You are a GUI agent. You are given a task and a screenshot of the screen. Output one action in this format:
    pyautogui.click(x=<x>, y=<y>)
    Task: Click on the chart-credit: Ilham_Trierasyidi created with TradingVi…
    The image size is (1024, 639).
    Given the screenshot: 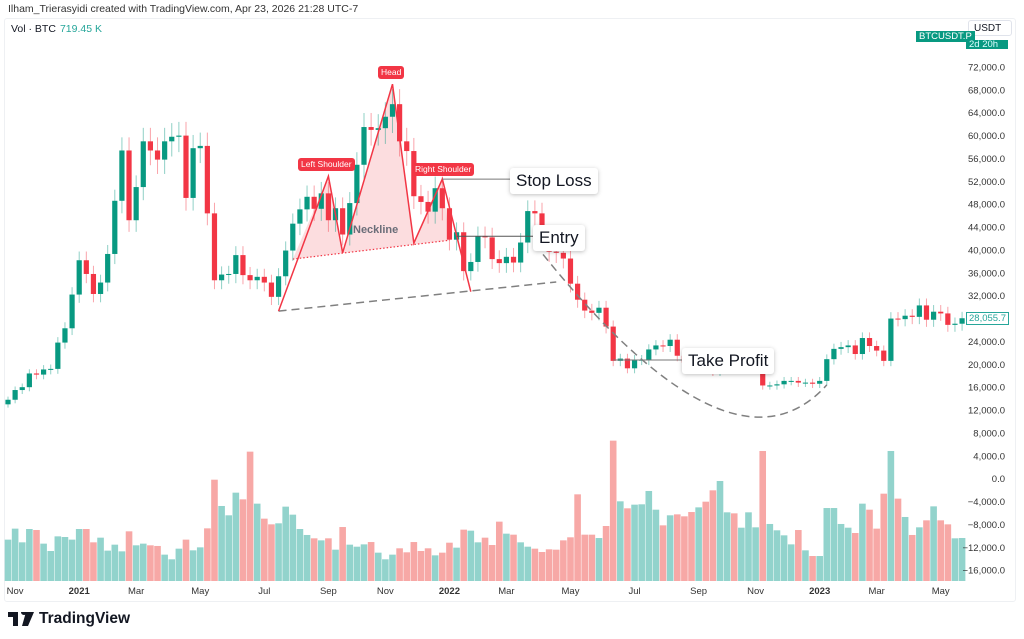 What is the action you would take?
    pyautogui.click(x=183, y=9)
    